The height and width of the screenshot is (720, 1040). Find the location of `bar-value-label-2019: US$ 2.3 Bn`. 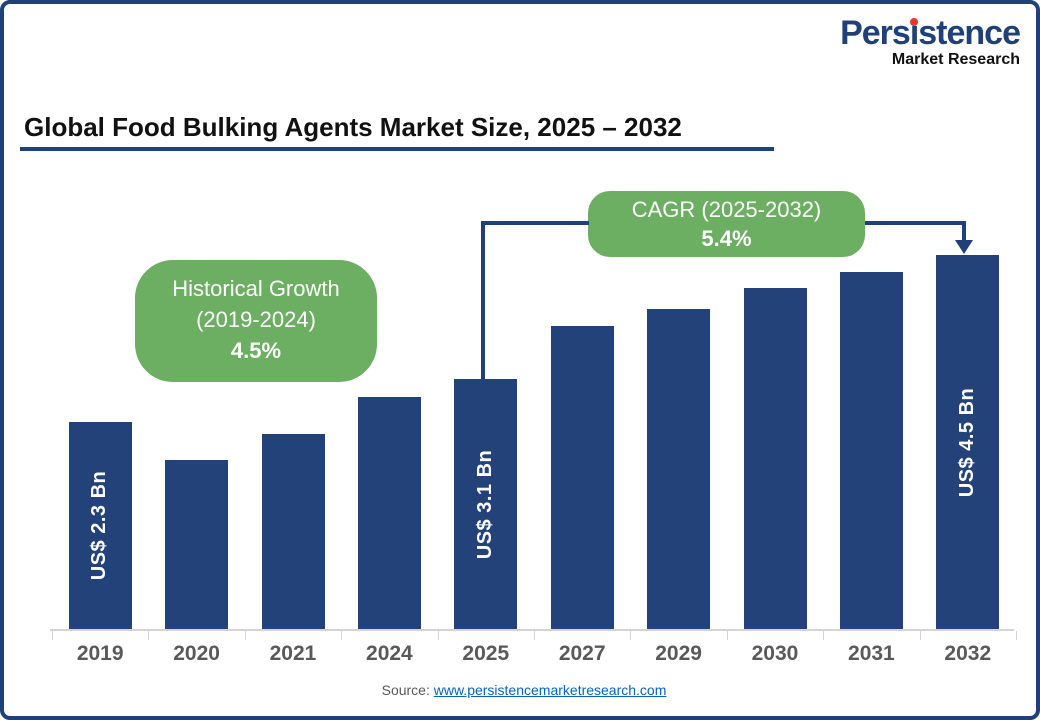

bar-value-label-2019: US$ 2.3 Bn is located at coordinates (99, 525).